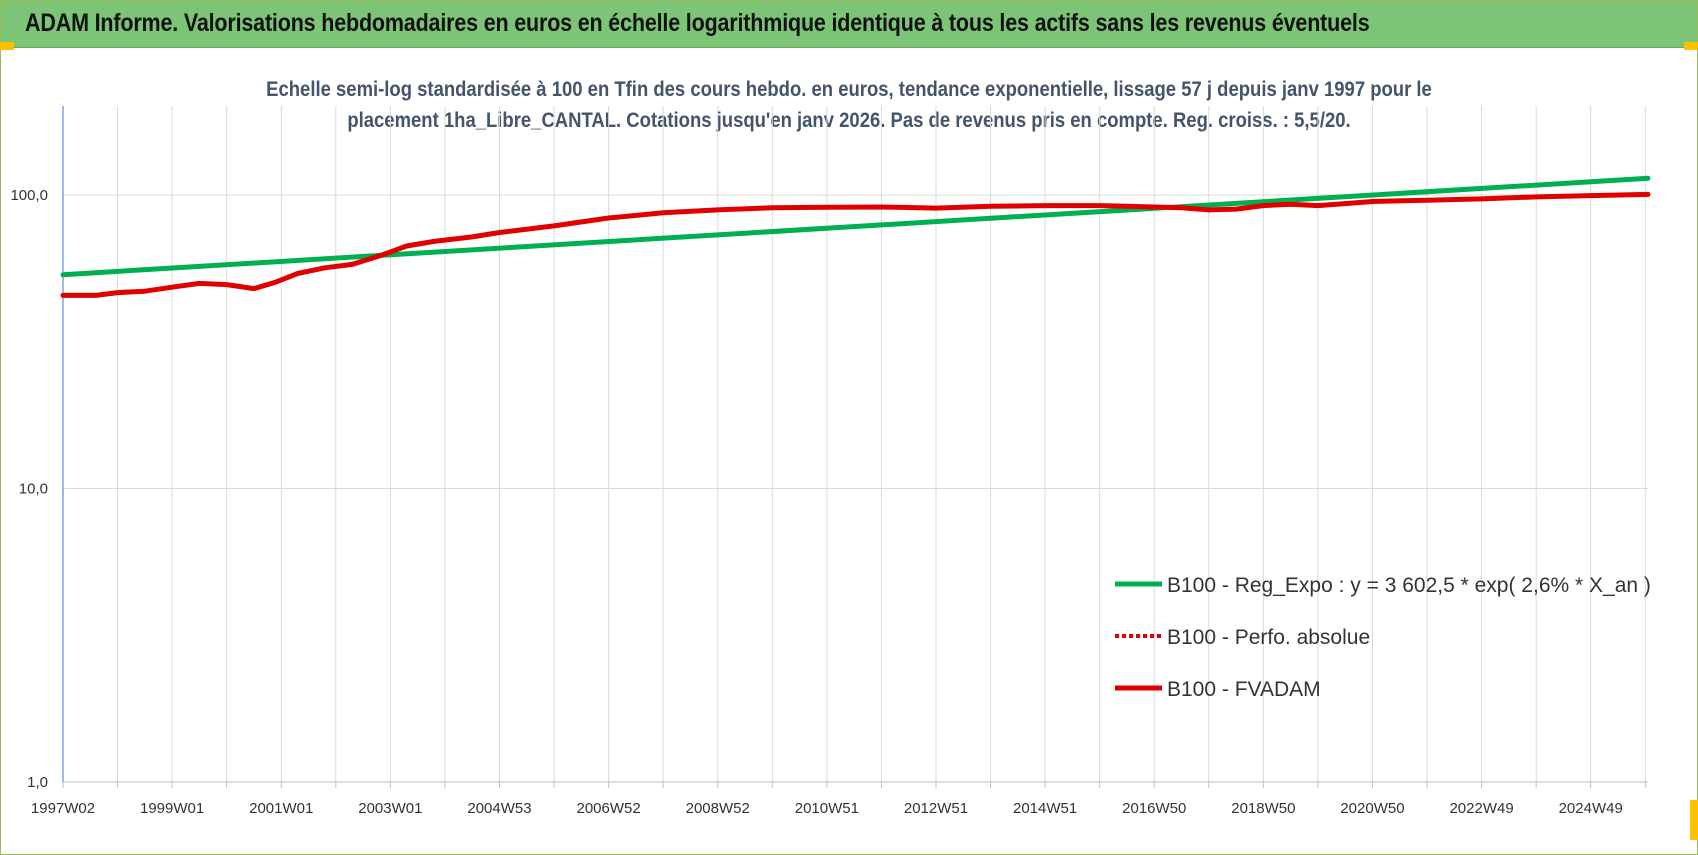 The width and height of the screenshot is (1698, 855). What do you see at coordinates (1244, 689) in the screenshot?
I see `legend-label-2: B100 - FVADAM` at bounding box center [1244, 689].